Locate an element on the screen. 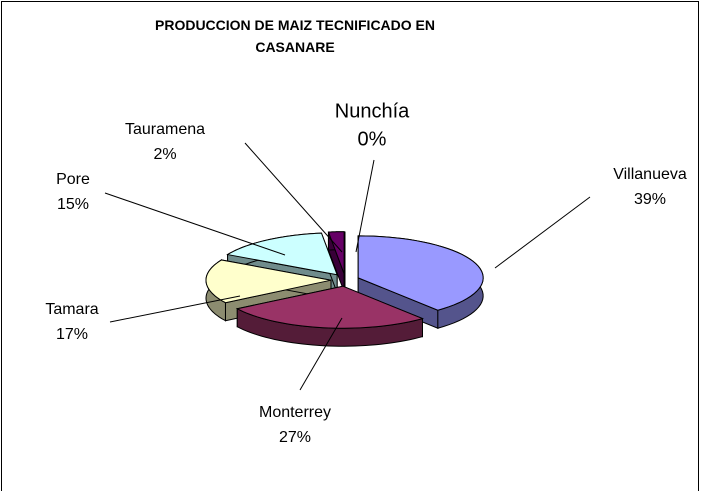  slice-label: Nunchía is located at coordinates (372, 111).